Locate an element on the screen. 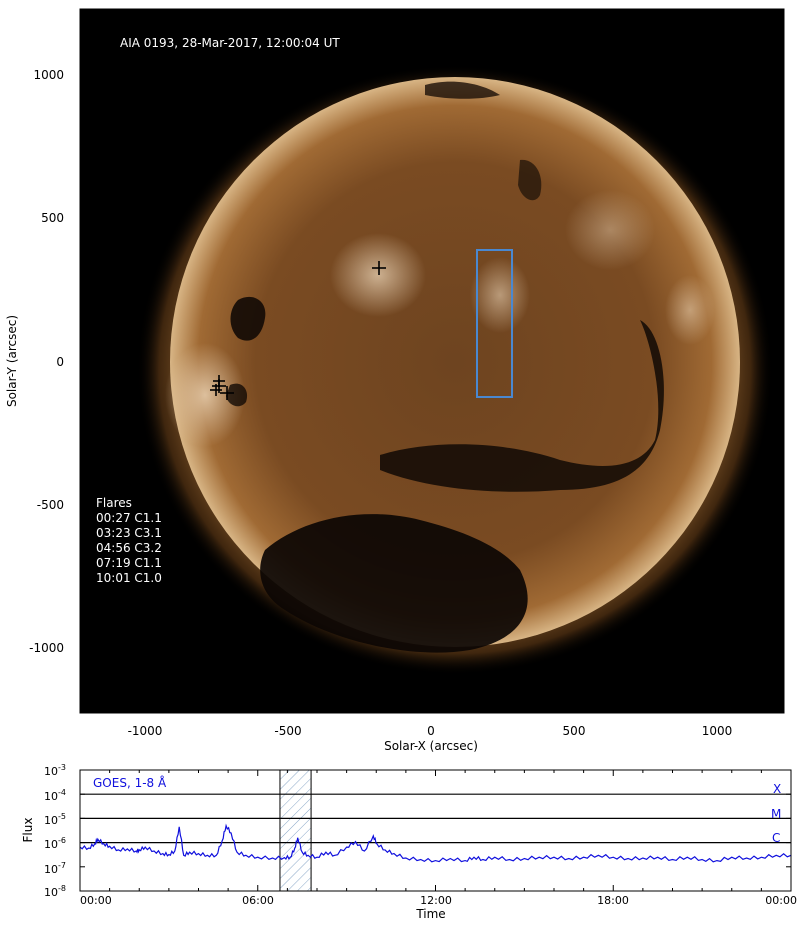 The height and width of the screenshot is (939, 799). coronal-hole-east is located at coordinates (248, 318).